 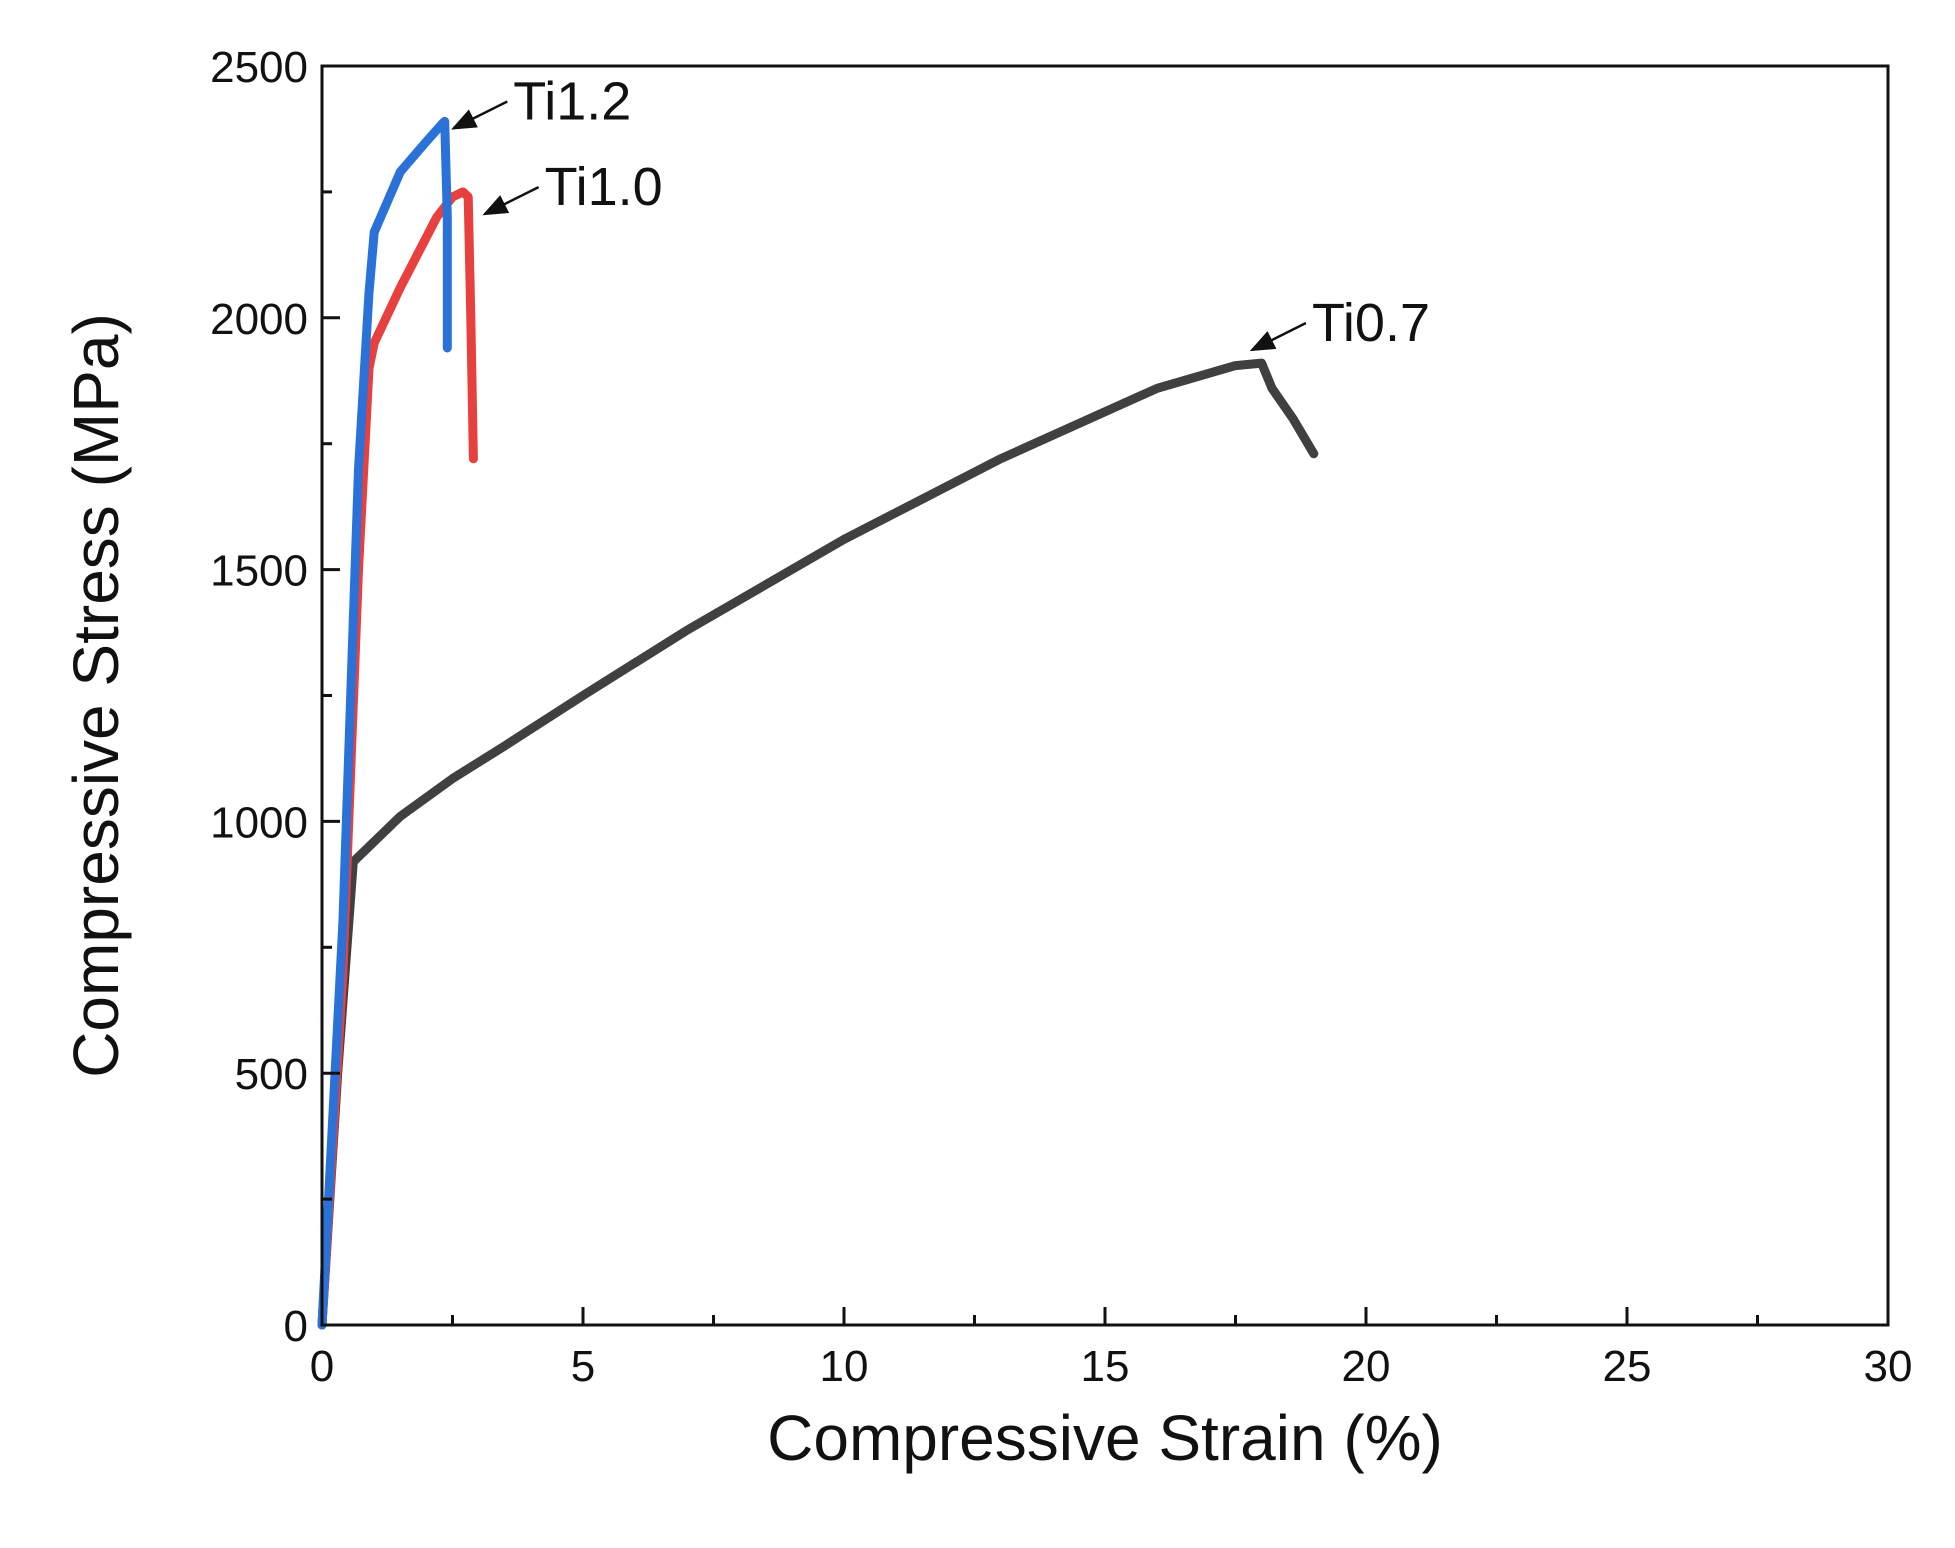 What do you see at coordinates (1366, 1366) in the screenshot?
I see `x-tick-label-20: 20` at bounding box center [1366, 1366].